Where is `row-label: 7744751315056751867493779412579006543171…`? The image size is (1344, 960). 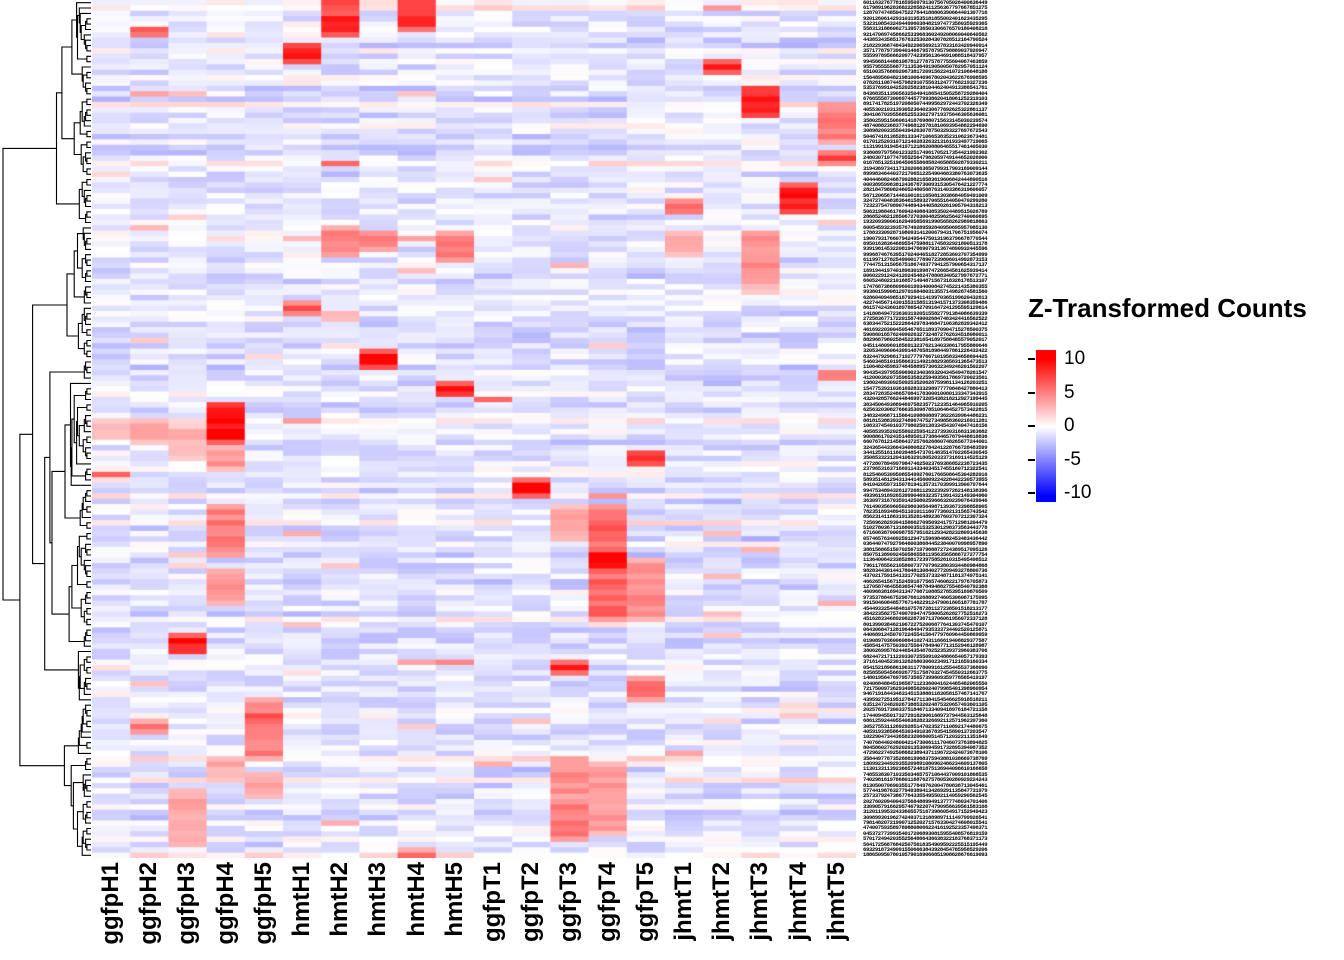 row-label: 7744751315056751867493779412579006543171… is located at coordinates (925, 265).